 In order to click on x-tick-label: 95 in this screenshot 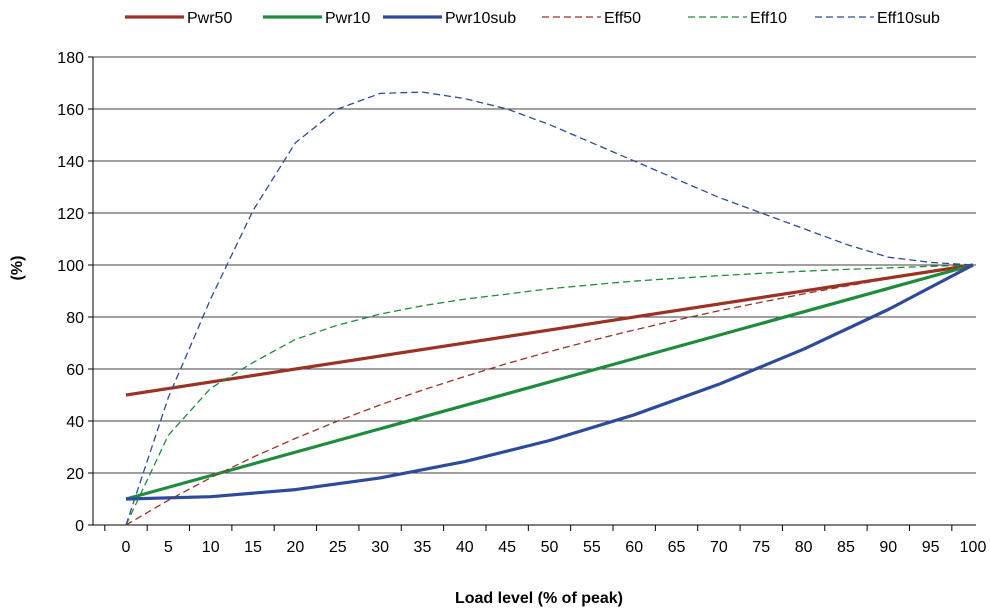, I will do `click(931, 547)`.